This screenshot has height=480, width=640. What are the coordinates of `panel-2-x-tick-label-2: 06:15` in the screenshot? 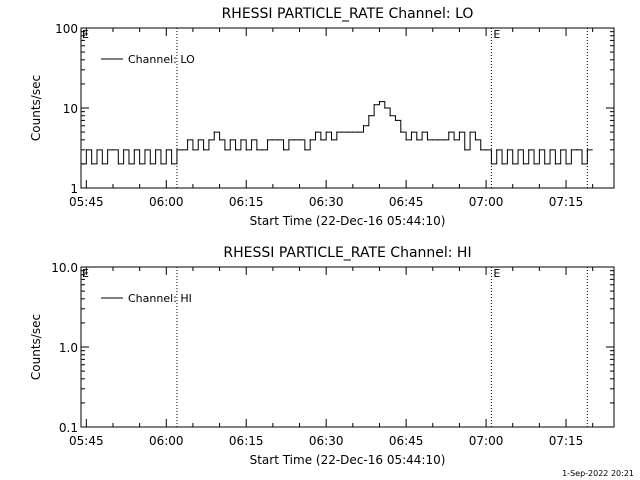 It's located at (246, 441).